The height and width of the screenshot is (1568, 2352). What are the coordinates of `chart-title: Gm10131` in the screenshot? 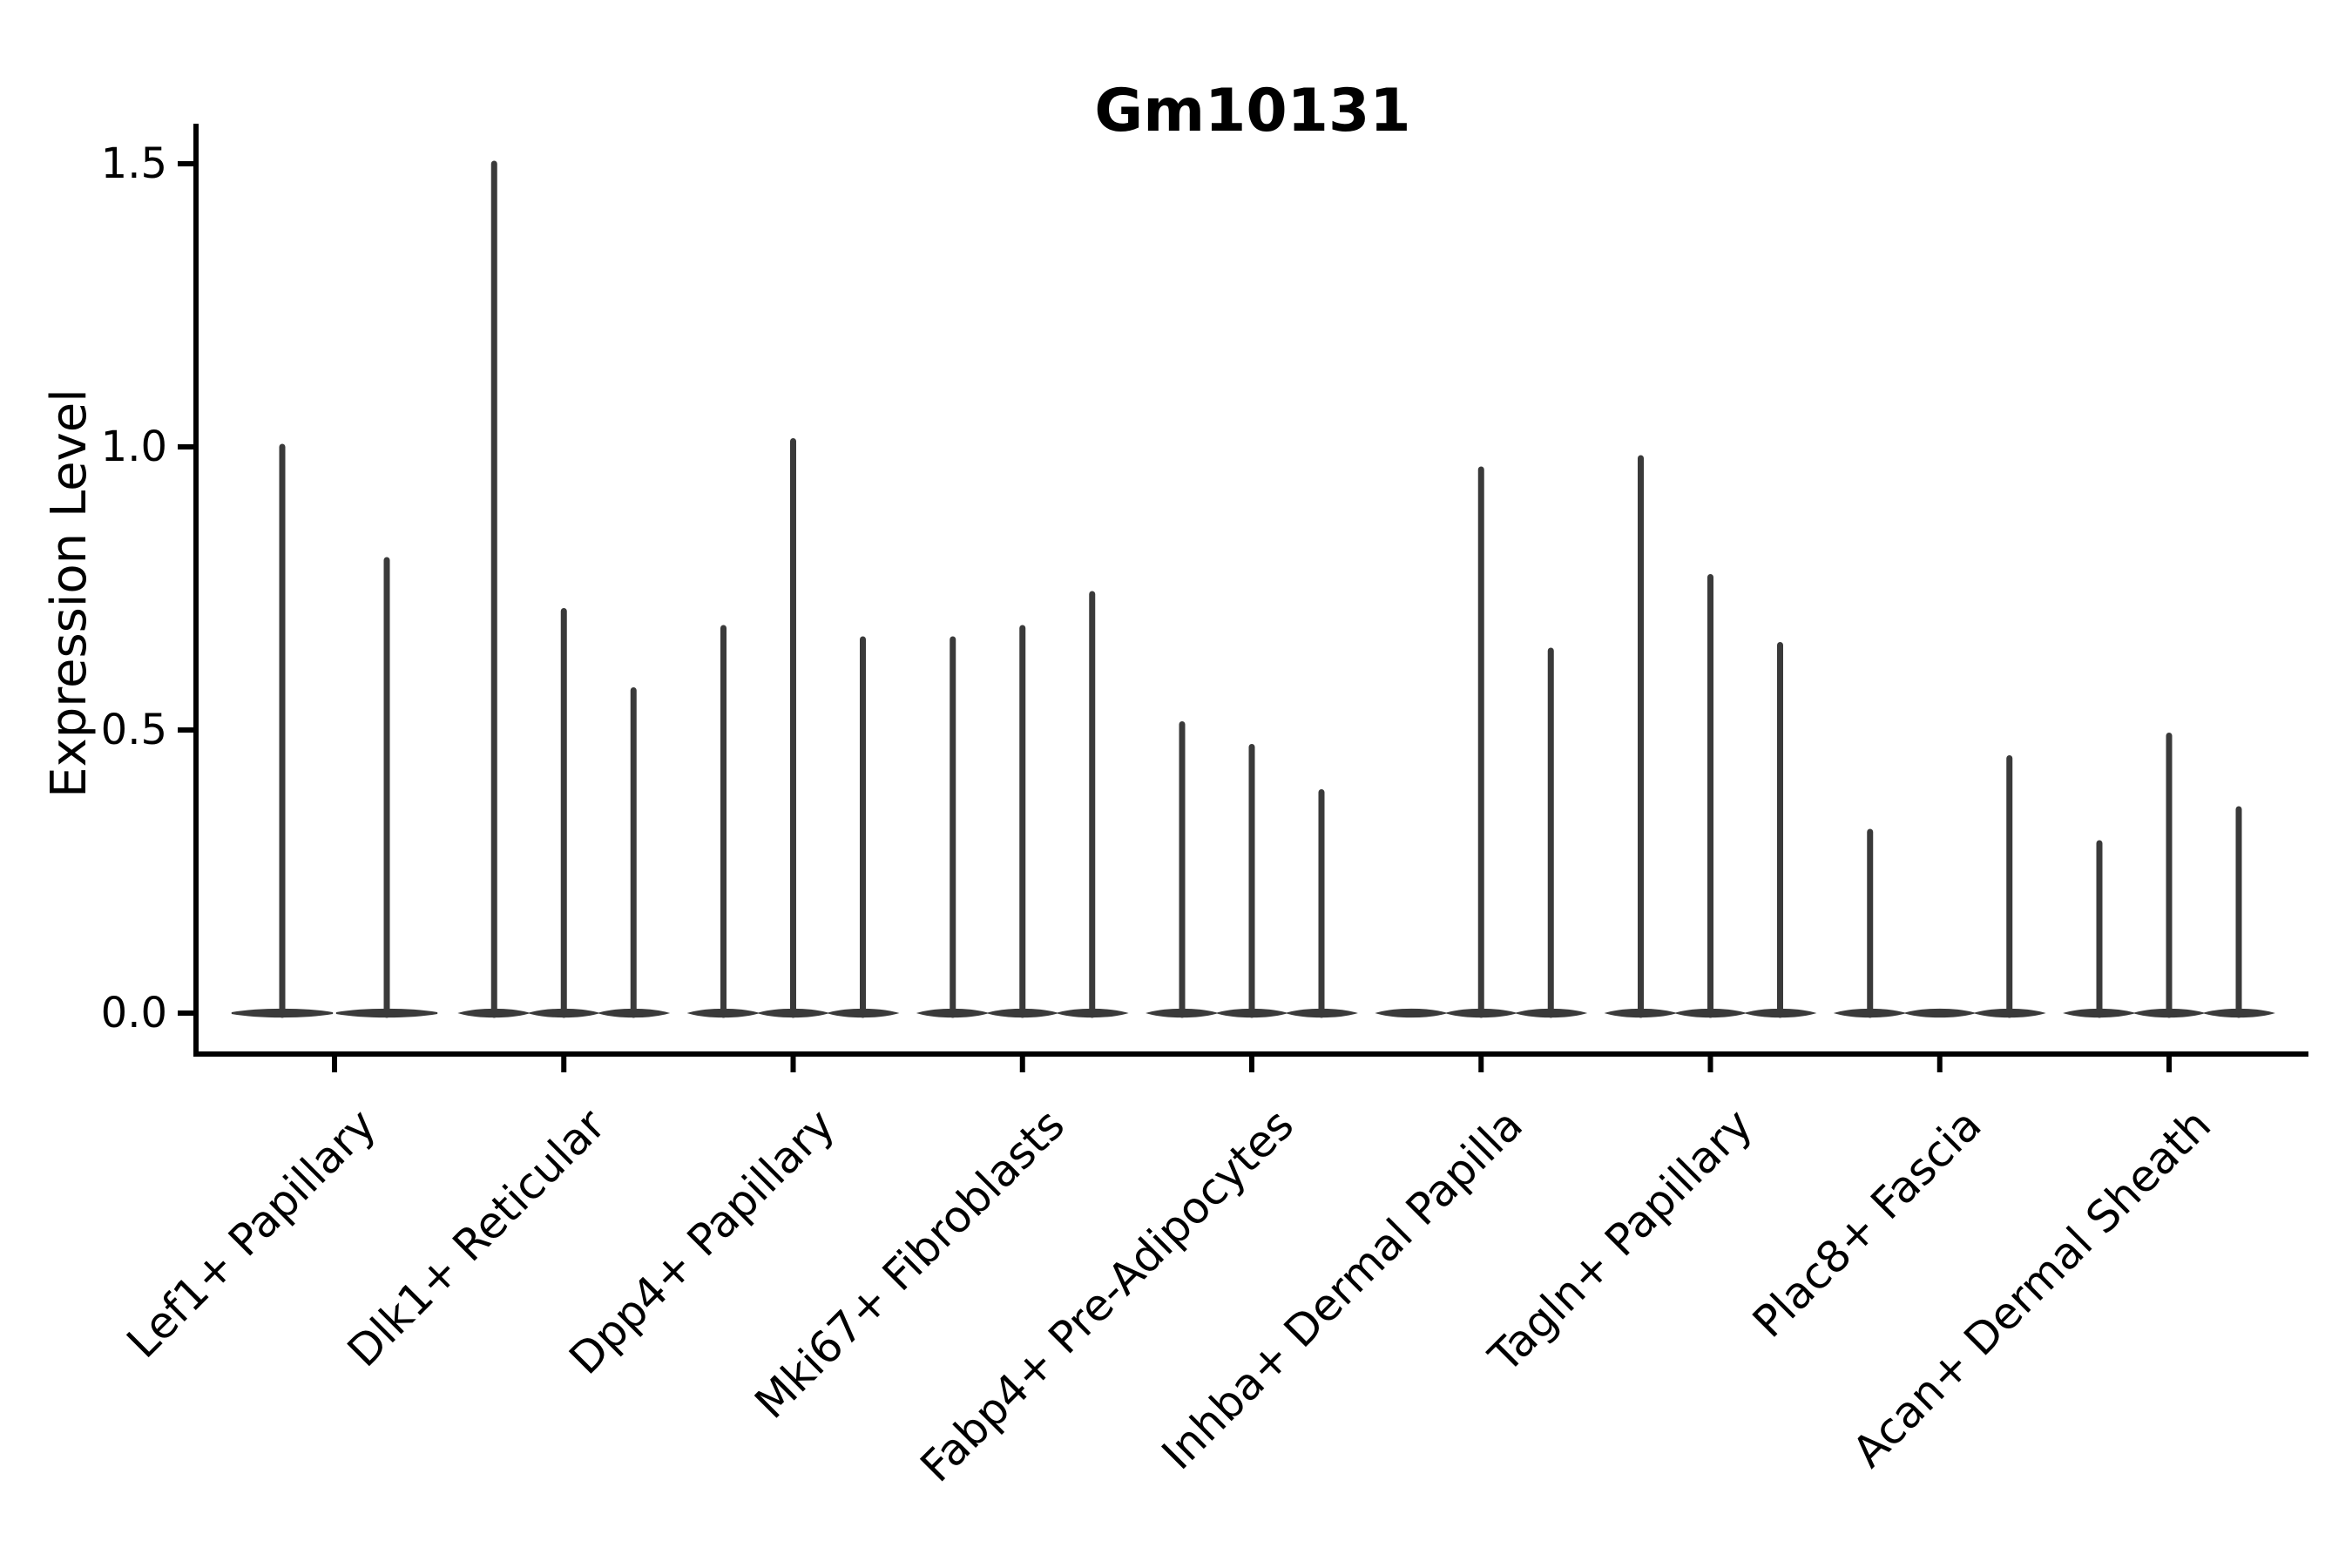 It's located at (1252, 111).